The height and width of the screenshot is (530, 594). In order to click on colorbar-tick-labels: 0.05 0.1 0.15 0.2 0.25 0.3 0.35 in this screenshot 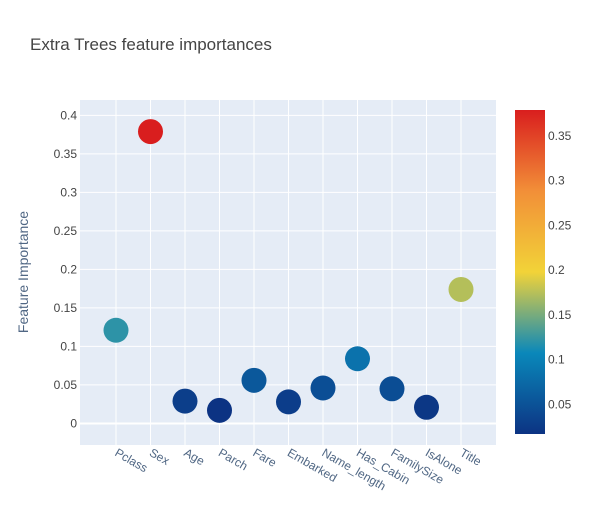, I will do `click(560, 270)`.